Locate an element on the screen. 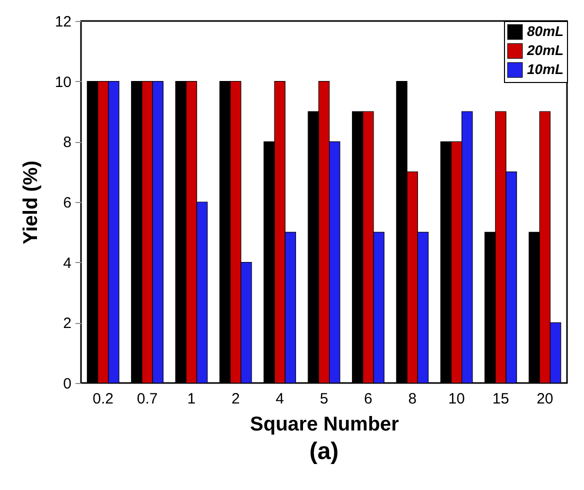 The image size is (584, 490). y-tick-label: 8 is located at coordinates (67, 143).